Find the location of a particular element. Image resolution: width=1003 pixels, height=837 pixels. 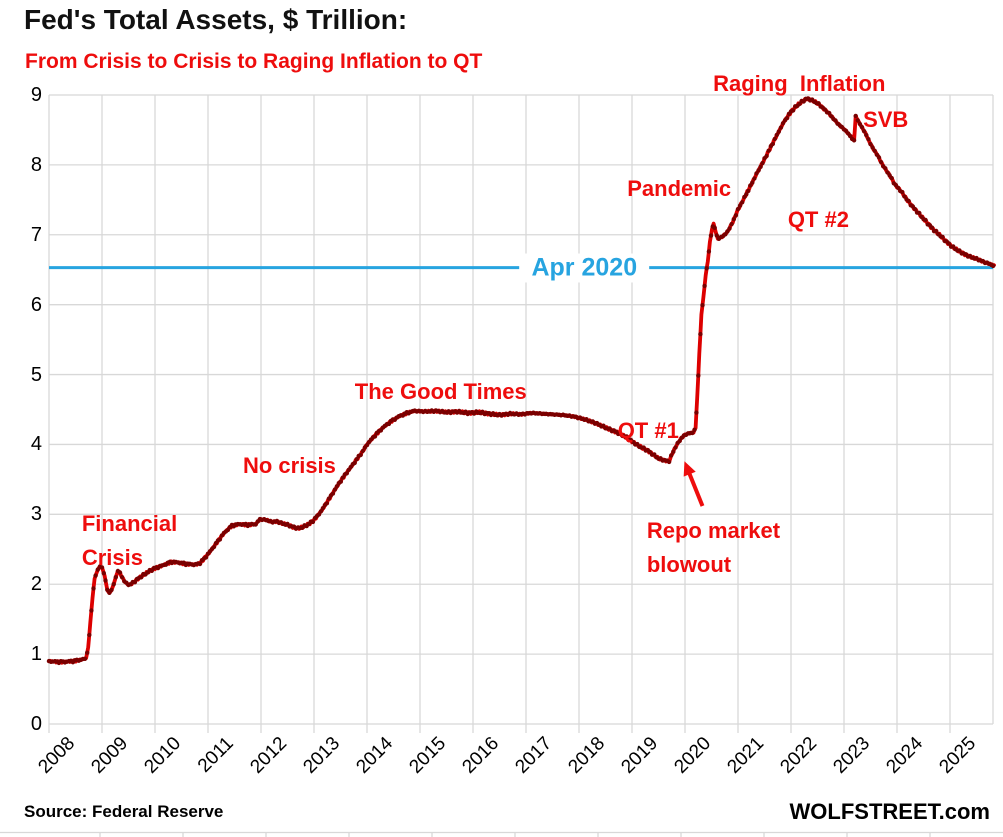

reference-line-label: Apr 2020 is located at coordinates (584, 268).